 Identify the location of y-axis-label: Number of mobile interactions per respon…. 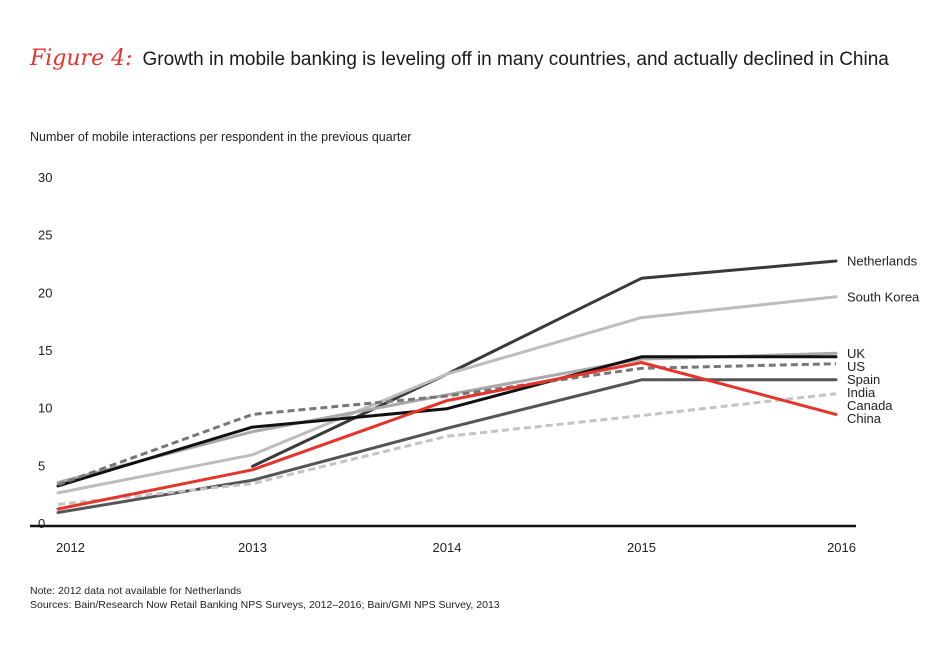
(221, 137).